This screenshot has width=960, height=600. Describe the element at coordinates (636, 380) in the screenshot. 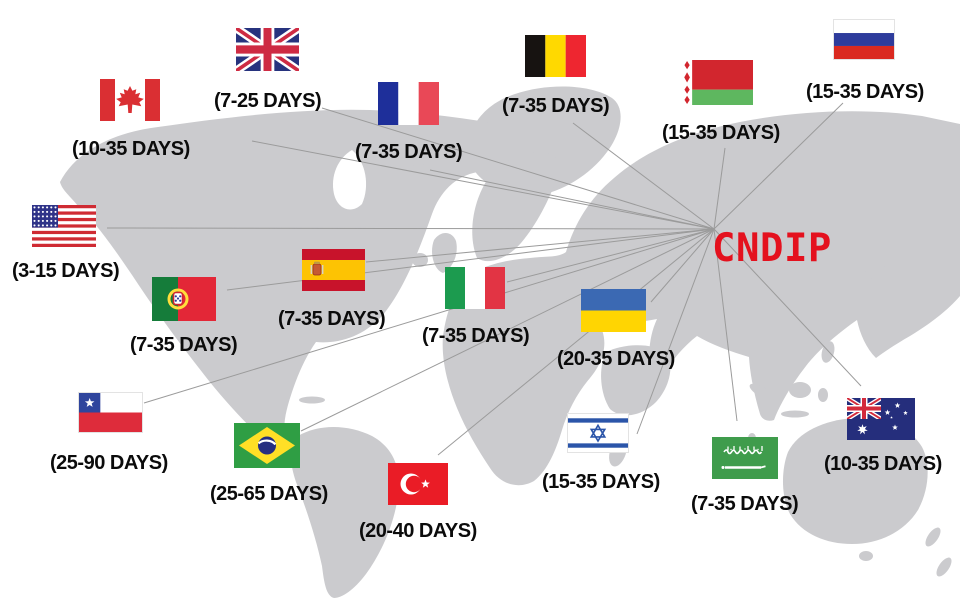

I see `arabia` at that location.